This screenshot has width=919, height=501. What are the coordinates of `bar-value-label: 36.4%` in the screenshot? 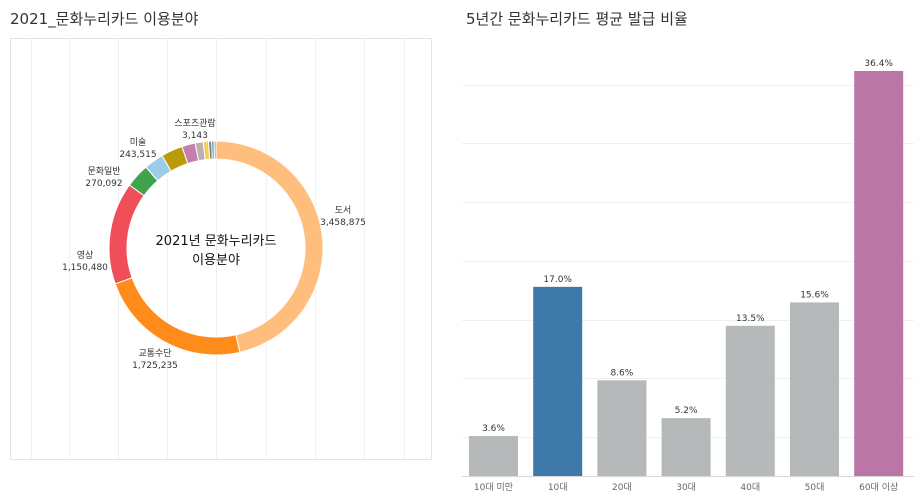 It's located at (878, 64).